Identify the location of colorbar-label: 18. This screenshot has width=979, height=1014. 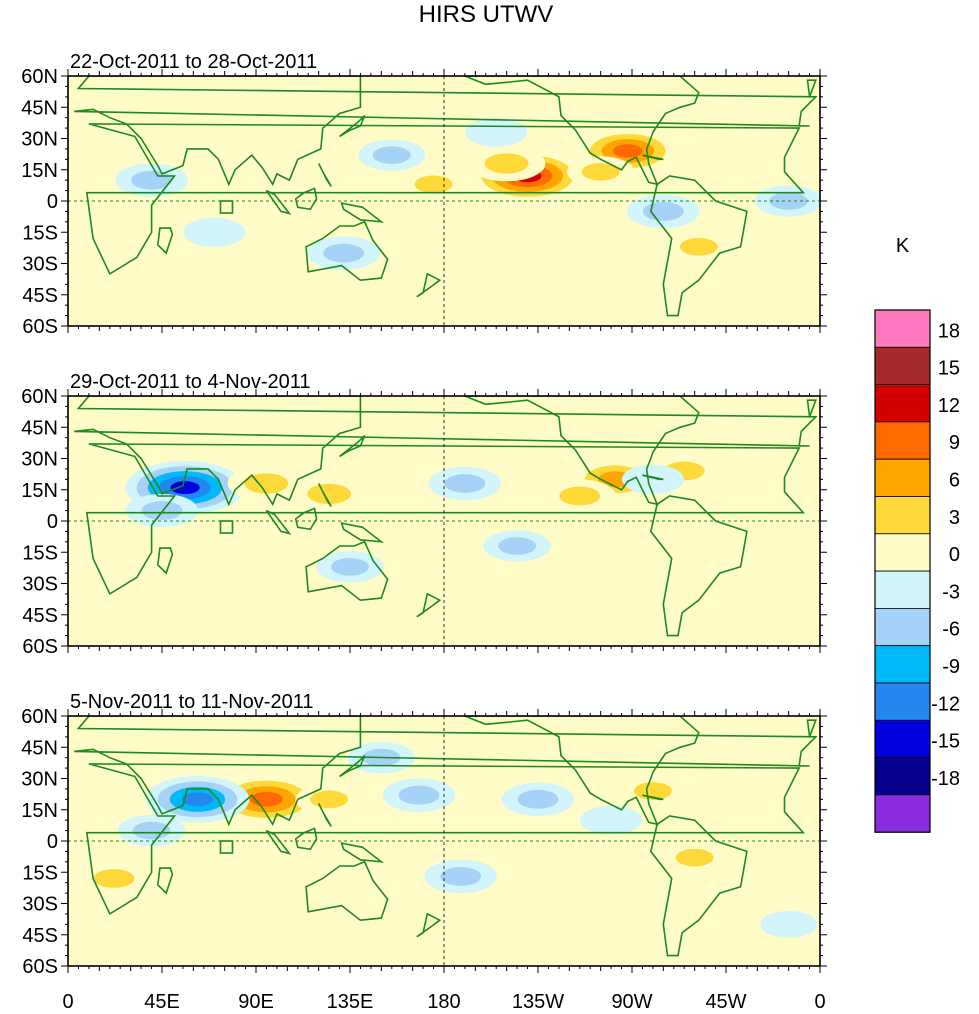
(949, 331).